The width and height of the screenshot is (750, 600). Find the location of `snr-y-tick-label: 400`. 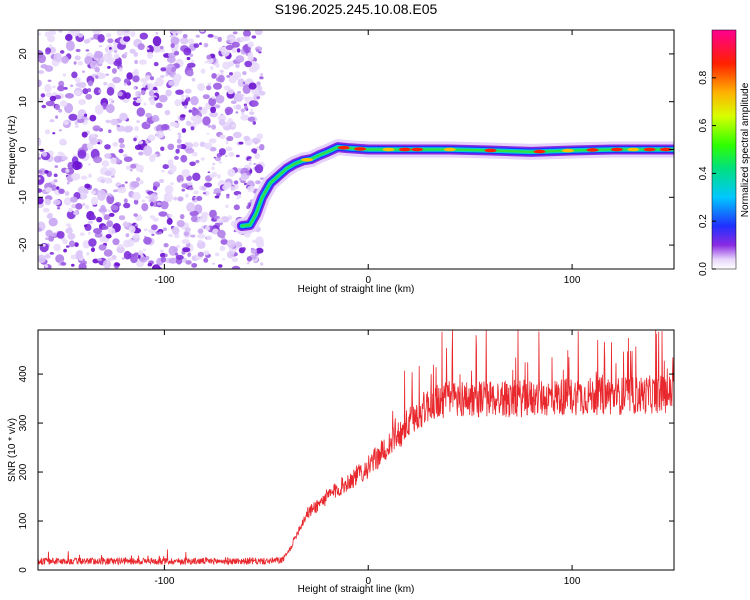

snr-y-tick-label: 400 is located at coordinates (23, 373).